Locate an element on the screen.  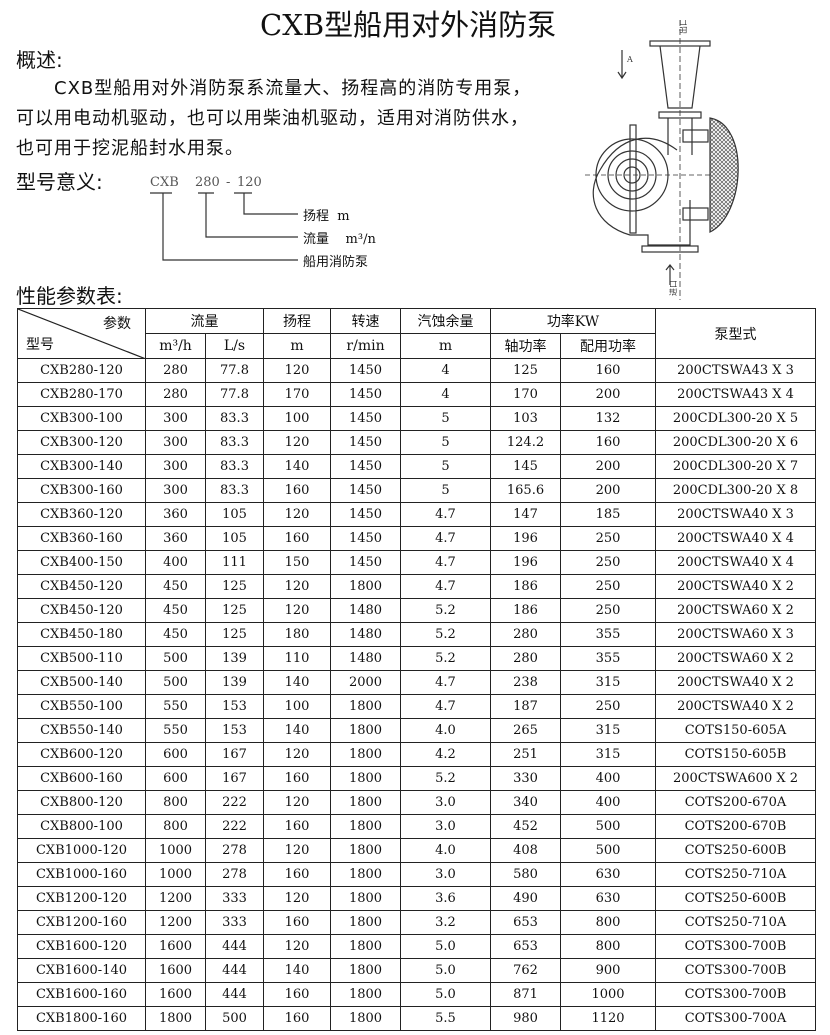
cell-flow-m3h: 500 is located at coordinates (175, 658).